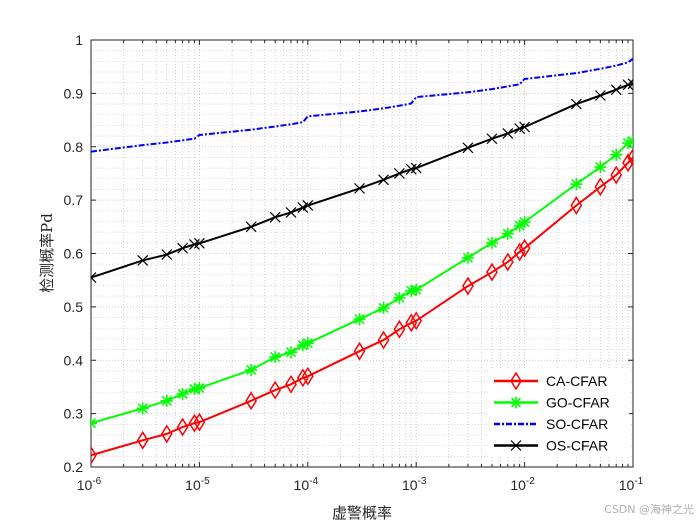 The width and height of the screenshot is (700, 525). I want to click on x-tick-label: 10⁻⁴, so click(306, 484).